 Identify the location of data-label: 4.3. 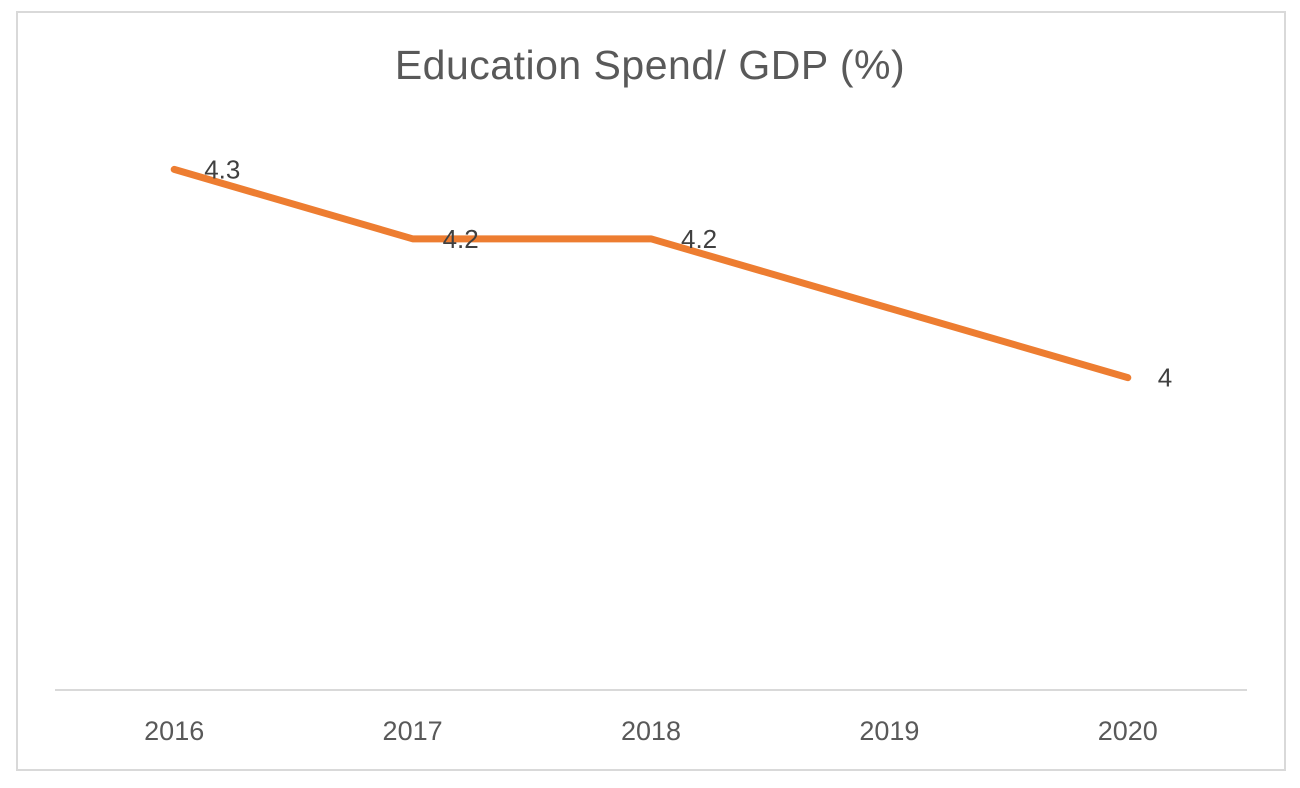
(222, 169).